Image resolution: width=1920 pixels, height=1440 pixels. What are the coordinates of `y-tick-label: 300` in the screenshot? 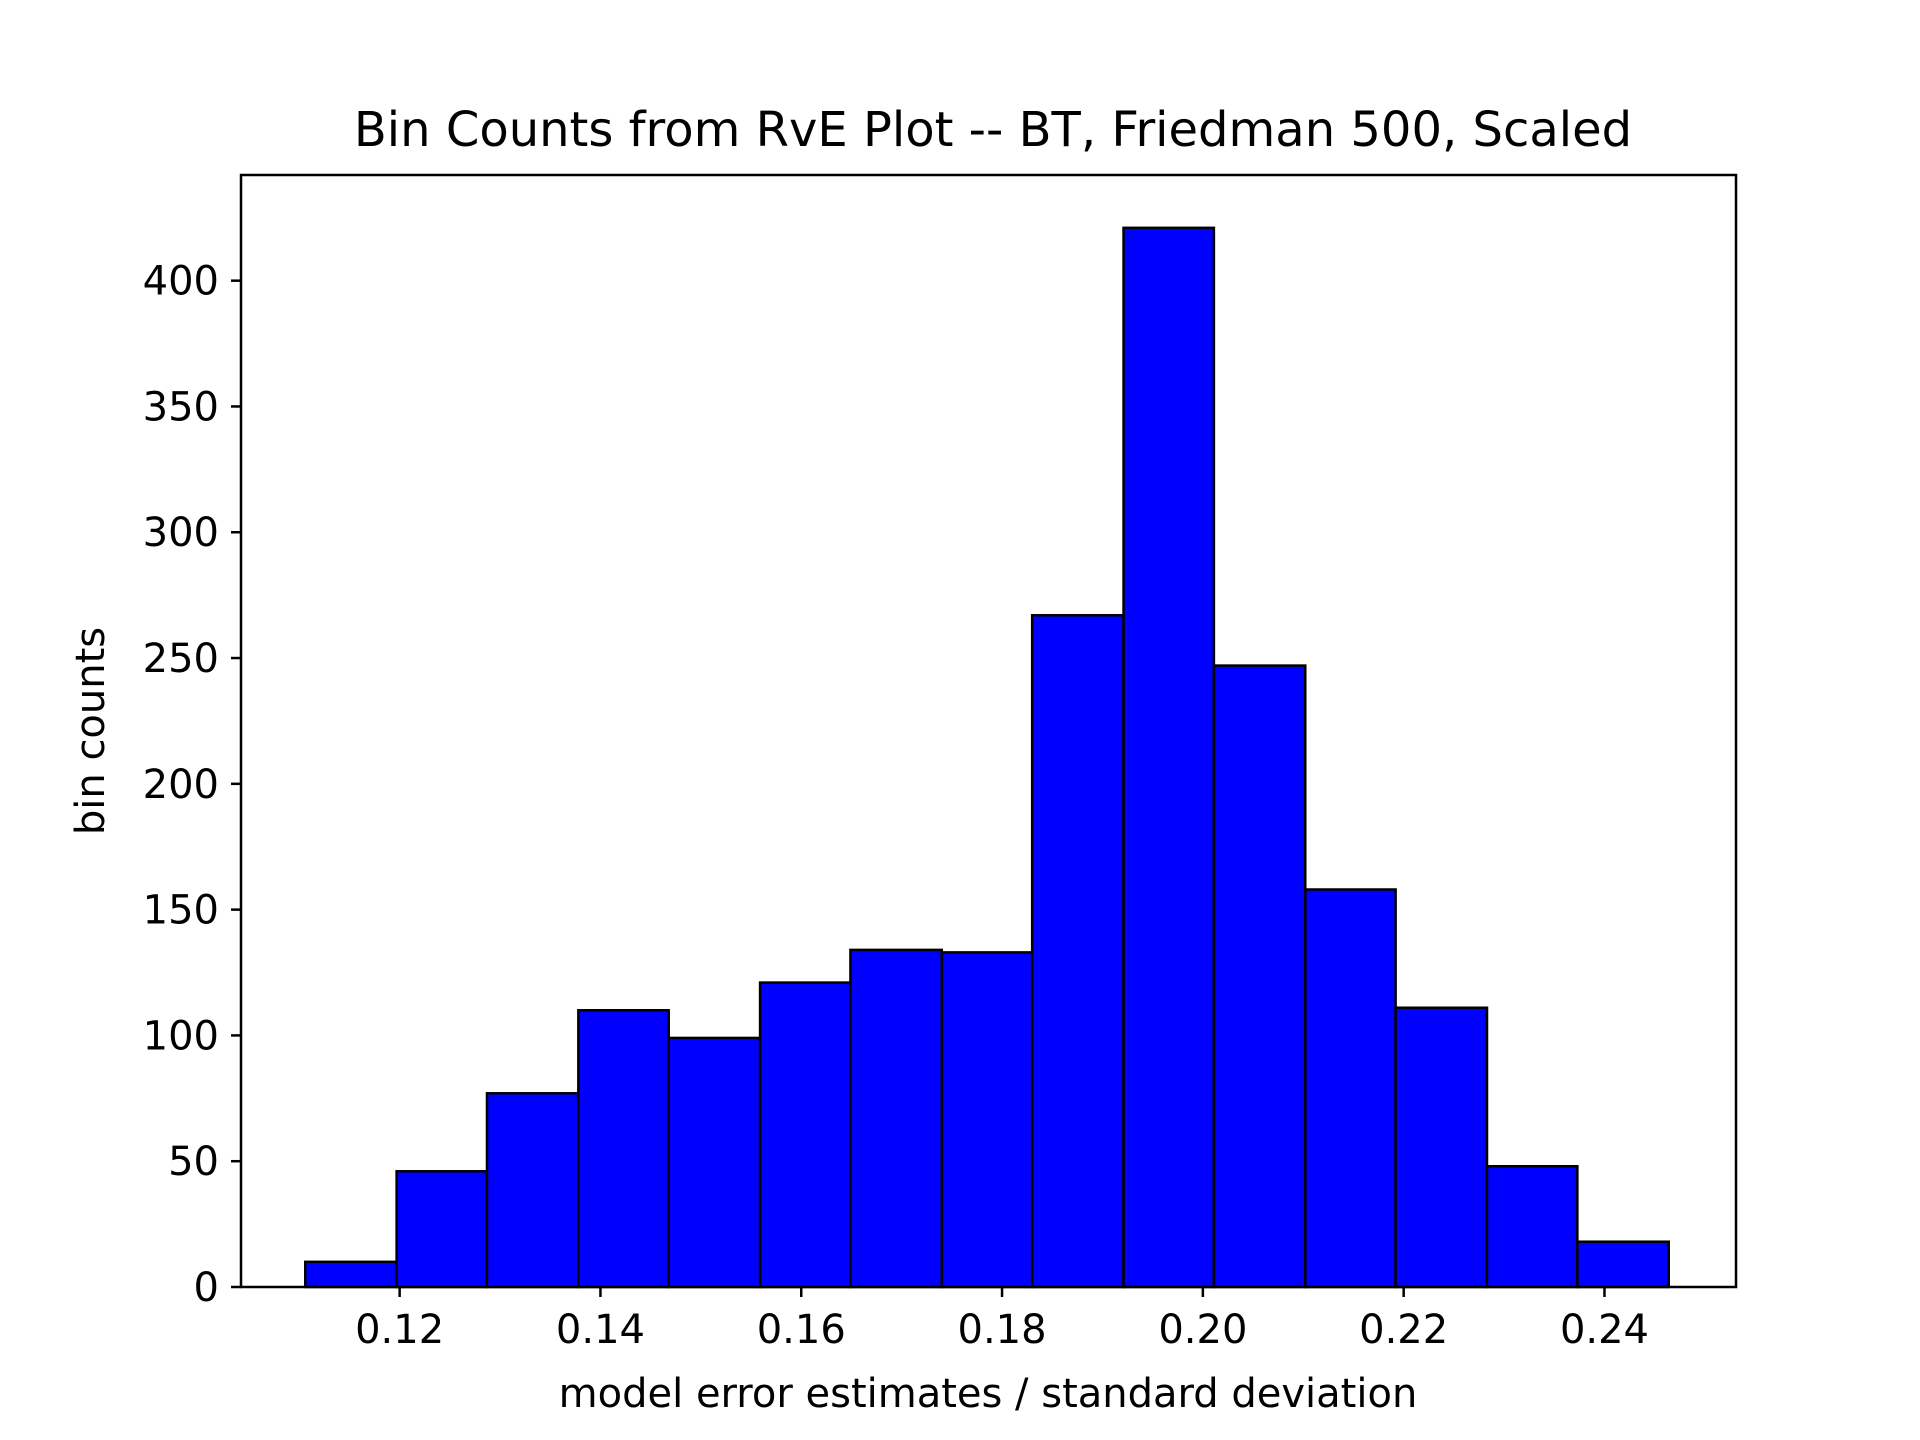 It's located at (181, 533).